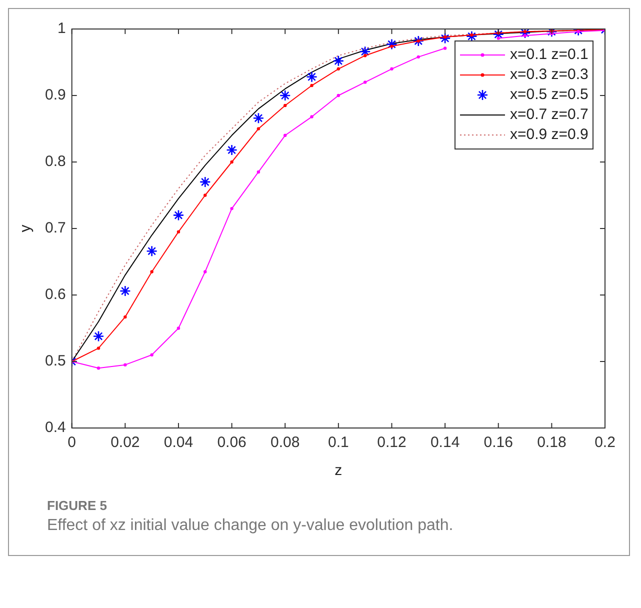  What do you see at coordinates (55, 95) in the screenshot?
I see `y-tick-label: 0.9` at bounding box center [55, 95].